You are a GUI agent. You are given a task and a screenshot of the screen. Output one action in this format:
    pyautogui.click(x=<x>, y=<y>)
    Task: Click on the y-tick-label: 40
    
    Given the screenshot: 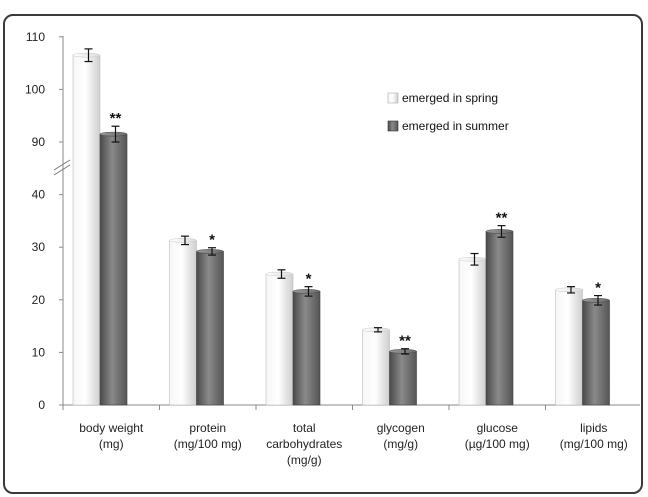 What is the action you would take?
    pyautogui.click(x=39, y=195)
    